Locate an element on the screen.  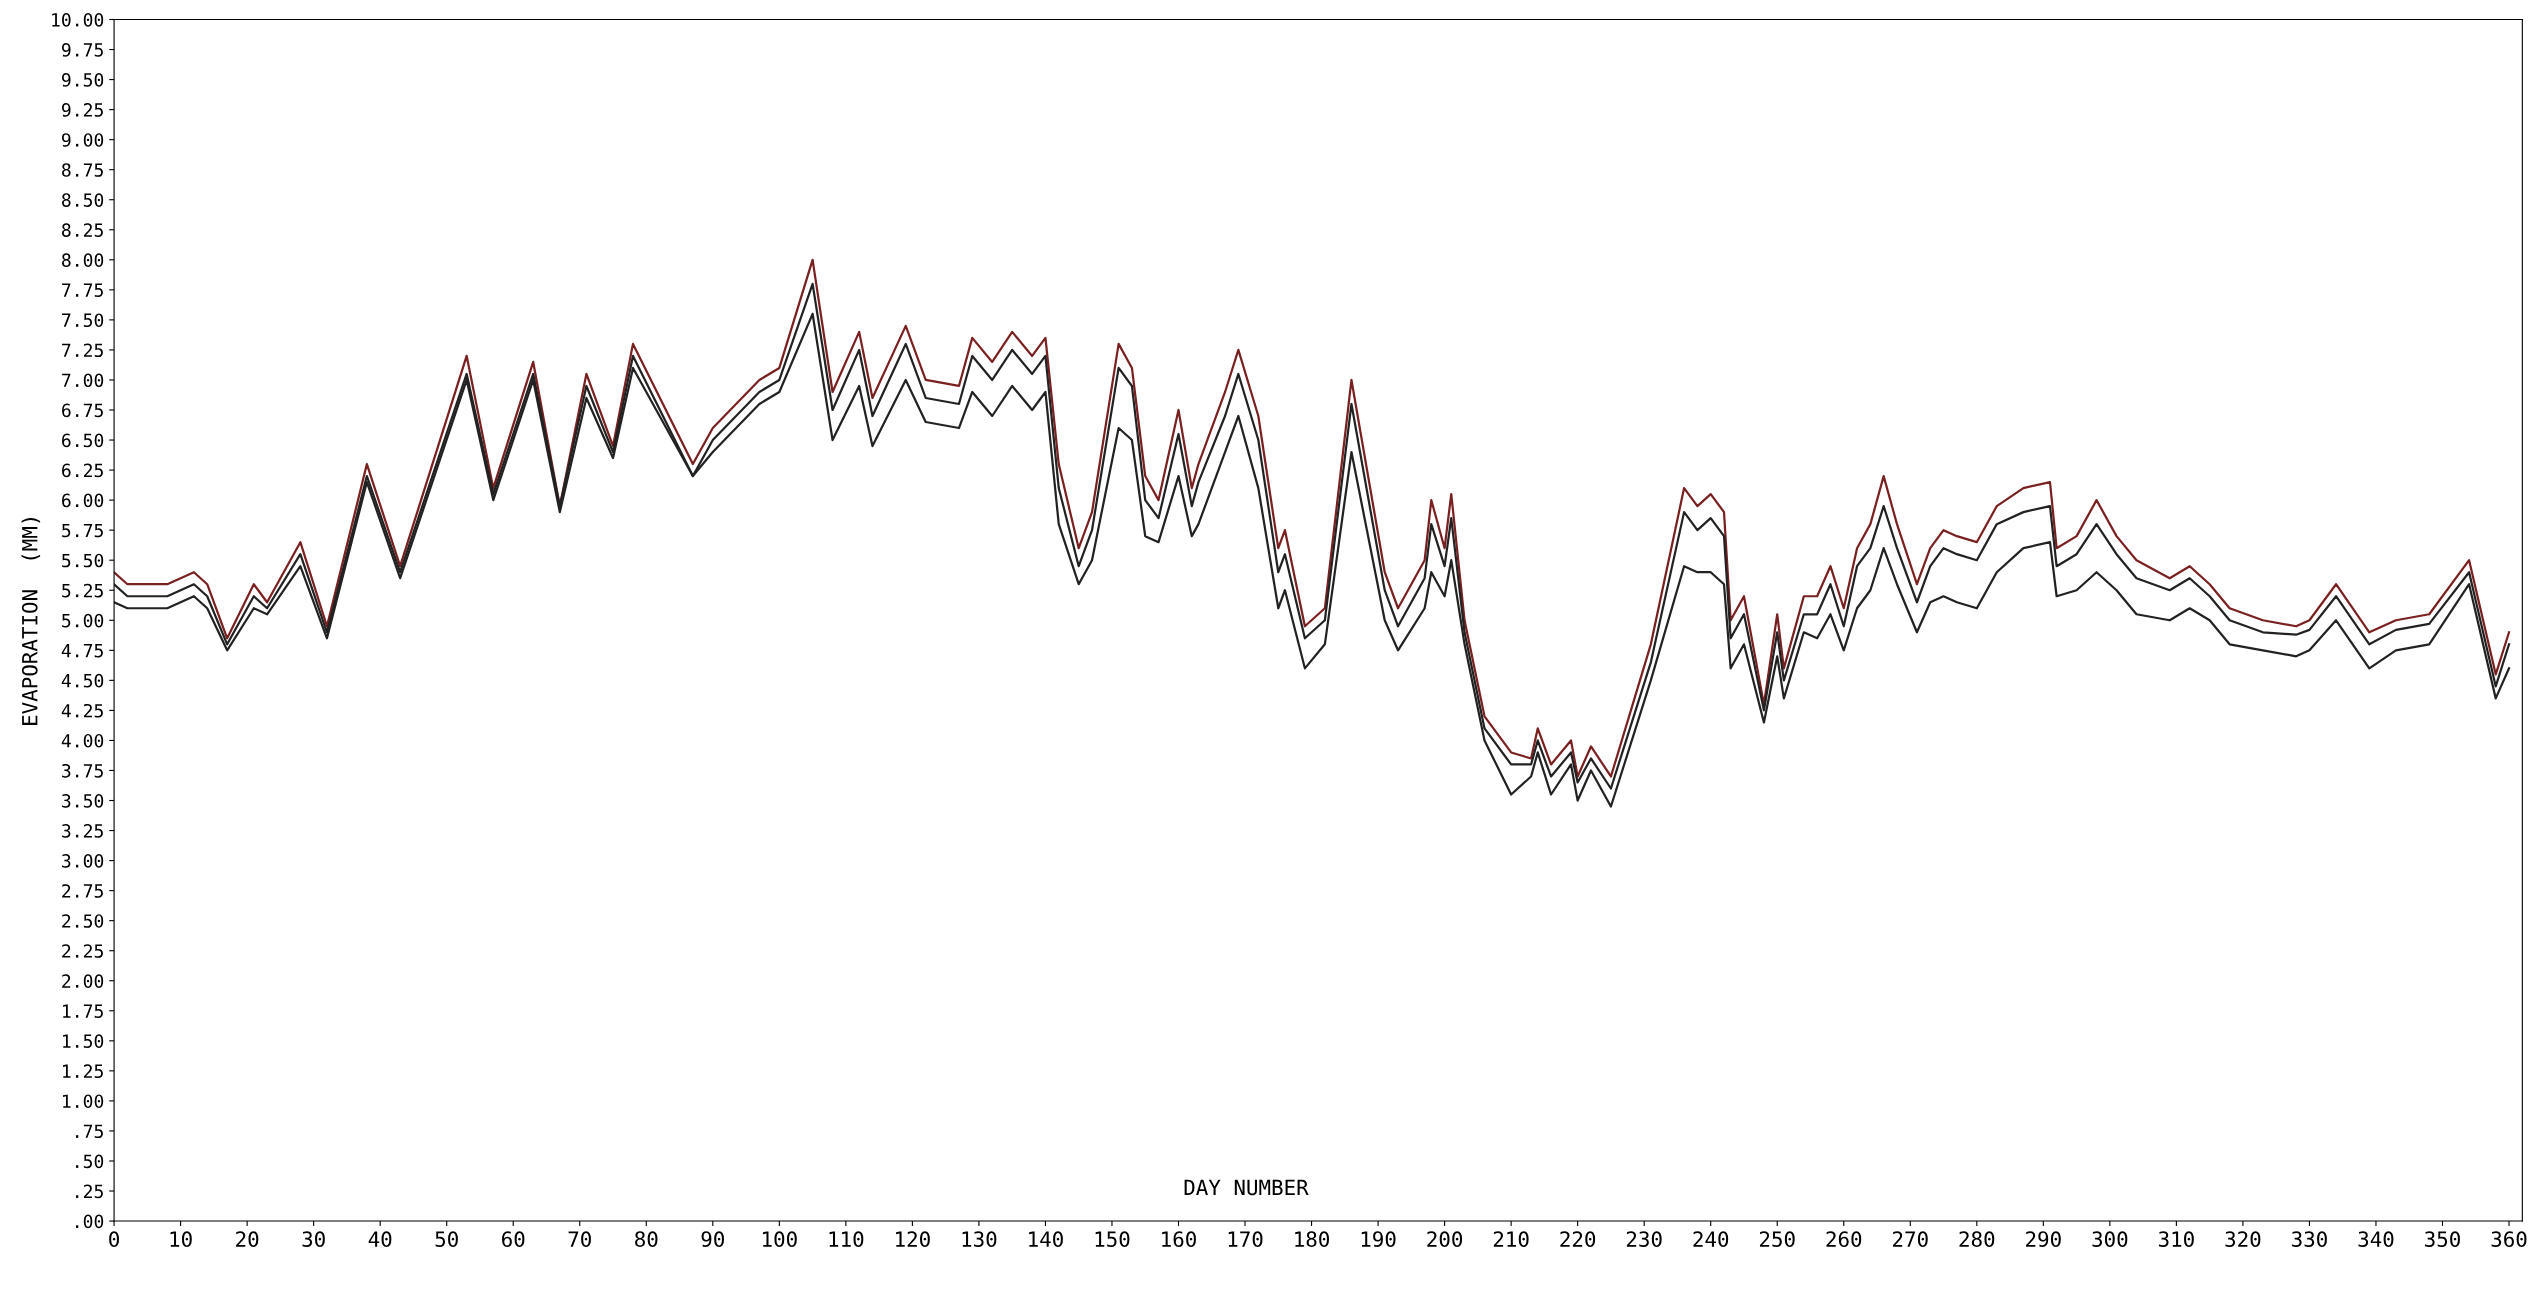
x-tick-label: 130 is located at coordinates (979, 1239).